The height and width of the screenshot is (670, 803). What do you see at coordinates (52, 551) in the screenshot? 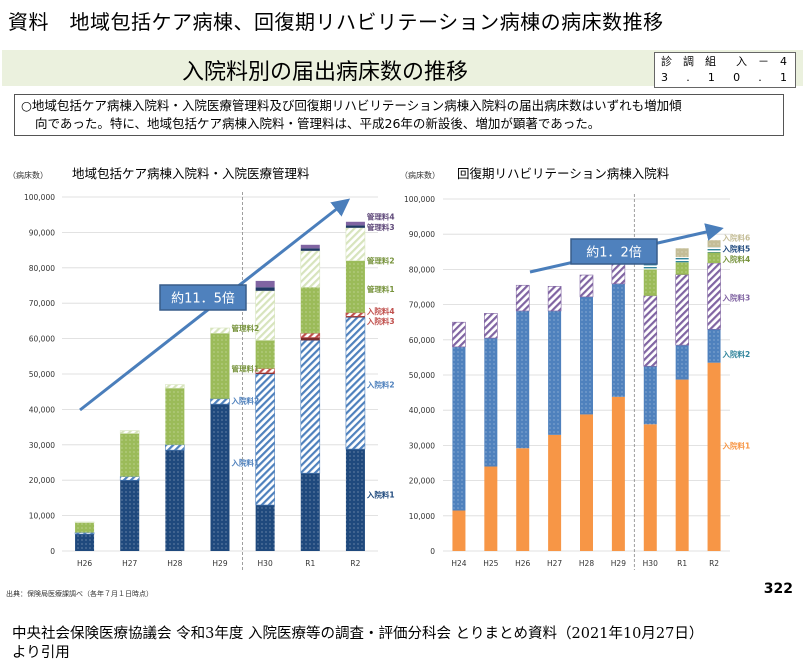
I see `y-tick-label: 0` at bounding box center [52, 551].